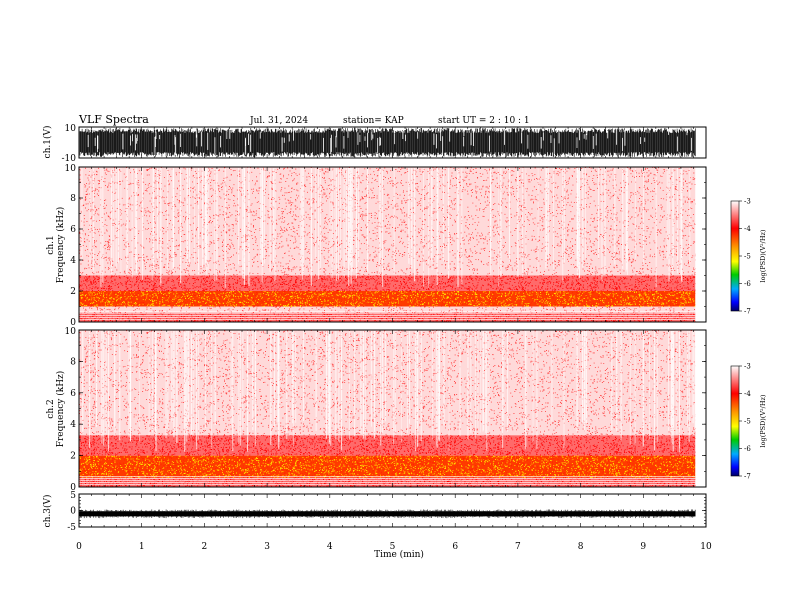 Image resolution: width=792 pixels, height=612 pixels. Describe the element at coordinates (60, 245) in the screenshot. I see `ch1-spec-ylabel-frequency: Frequency (kHz)` at that location.